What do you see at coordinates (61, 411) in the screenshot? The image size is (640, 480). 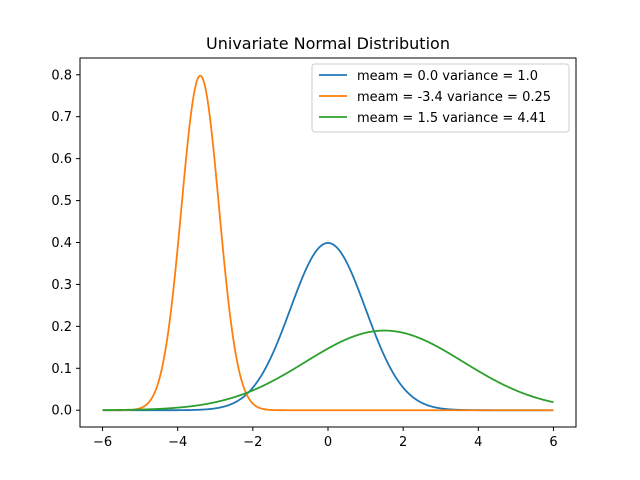 I see `y-tick-label: 0.0` at bounding box center [61, 411].